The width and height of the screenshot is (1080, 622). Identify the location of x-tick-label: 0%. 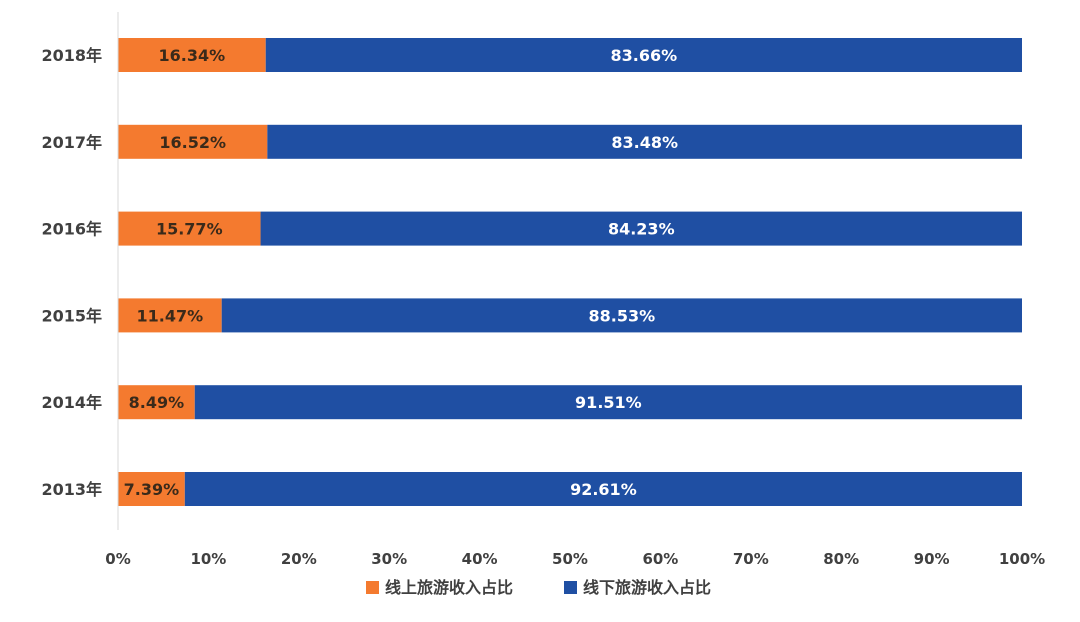
(117, 559).